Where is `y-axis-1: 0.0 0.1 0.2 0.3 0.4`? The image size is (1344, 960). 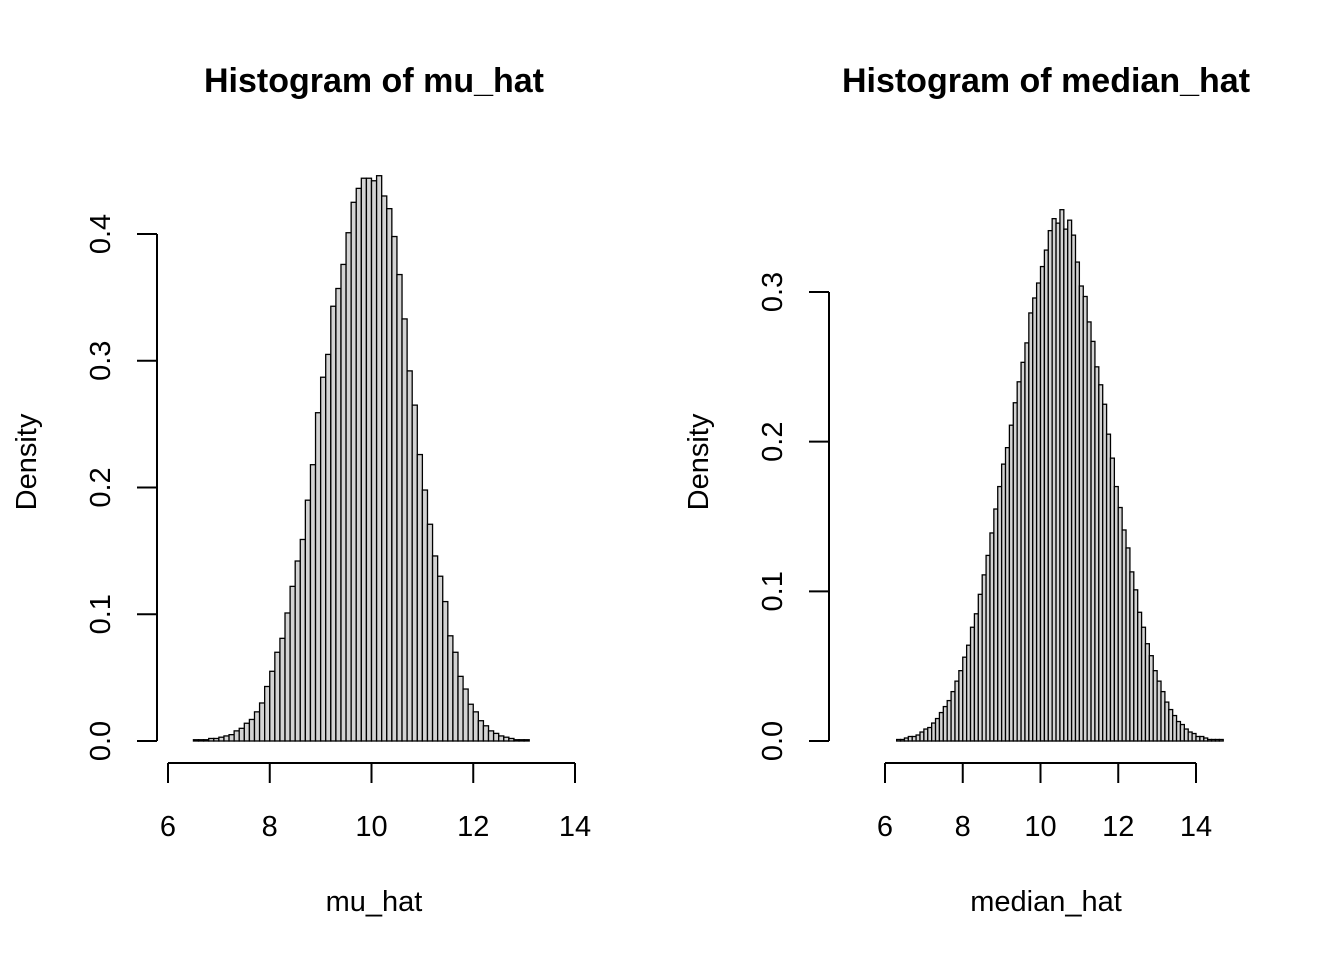 y-axis-1: 0.0 0.1 0.2 0.3 0.4 is located at coordinates (121, 487).